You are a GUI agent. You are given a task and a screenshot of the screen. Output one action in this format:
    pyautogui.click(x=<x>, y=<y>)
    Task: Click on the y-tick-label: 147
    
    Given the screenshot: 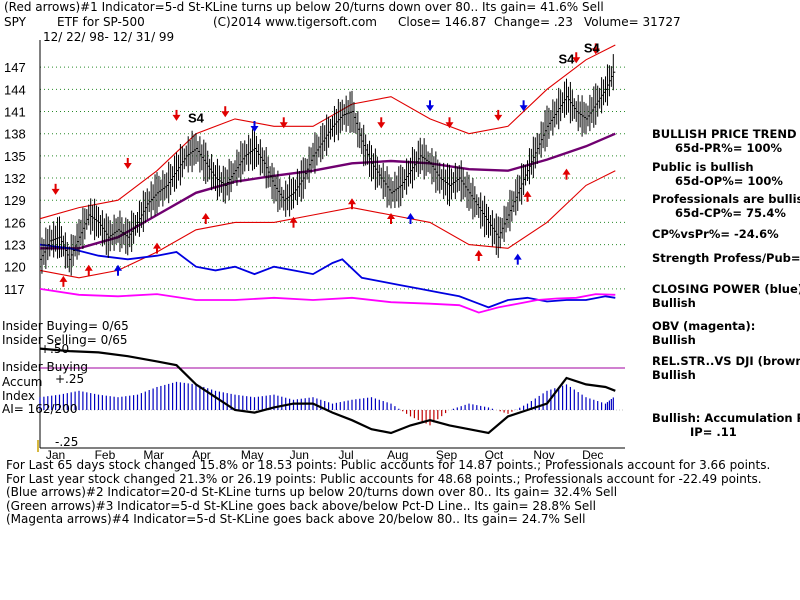 What is the action you would take?
    pyautogui.click(x=15, y=67)
    